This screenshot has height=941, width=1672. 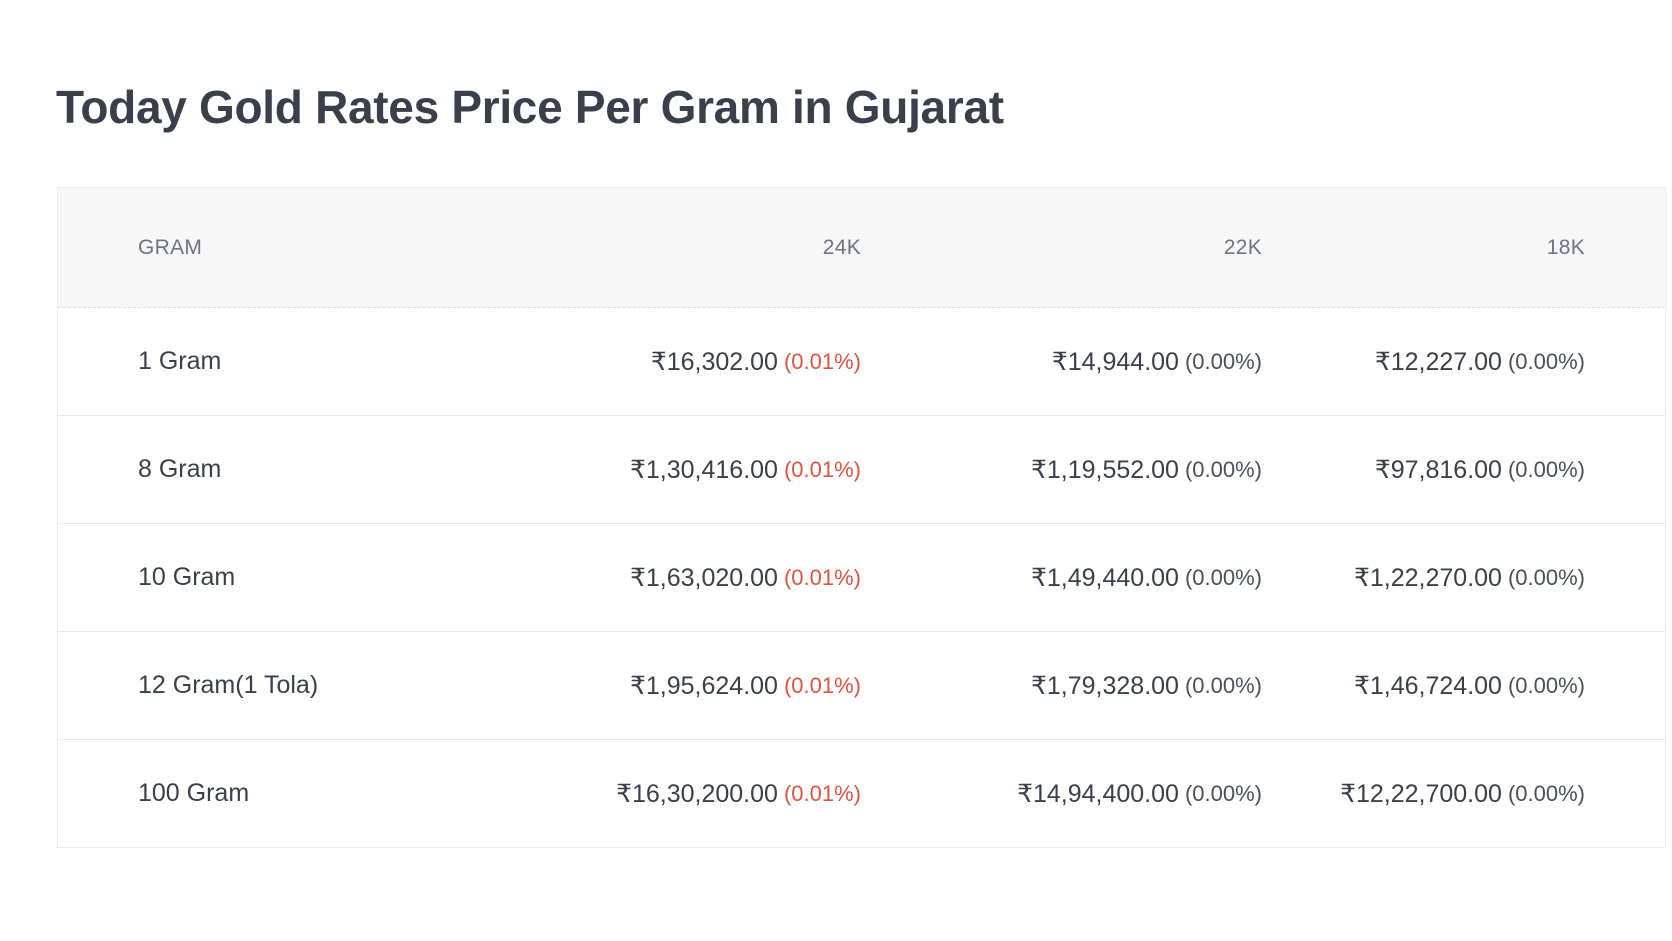 I want to click on price-cell-22k: ₹1,79,328.00 (0.00%), so click(x=1146, y=685).